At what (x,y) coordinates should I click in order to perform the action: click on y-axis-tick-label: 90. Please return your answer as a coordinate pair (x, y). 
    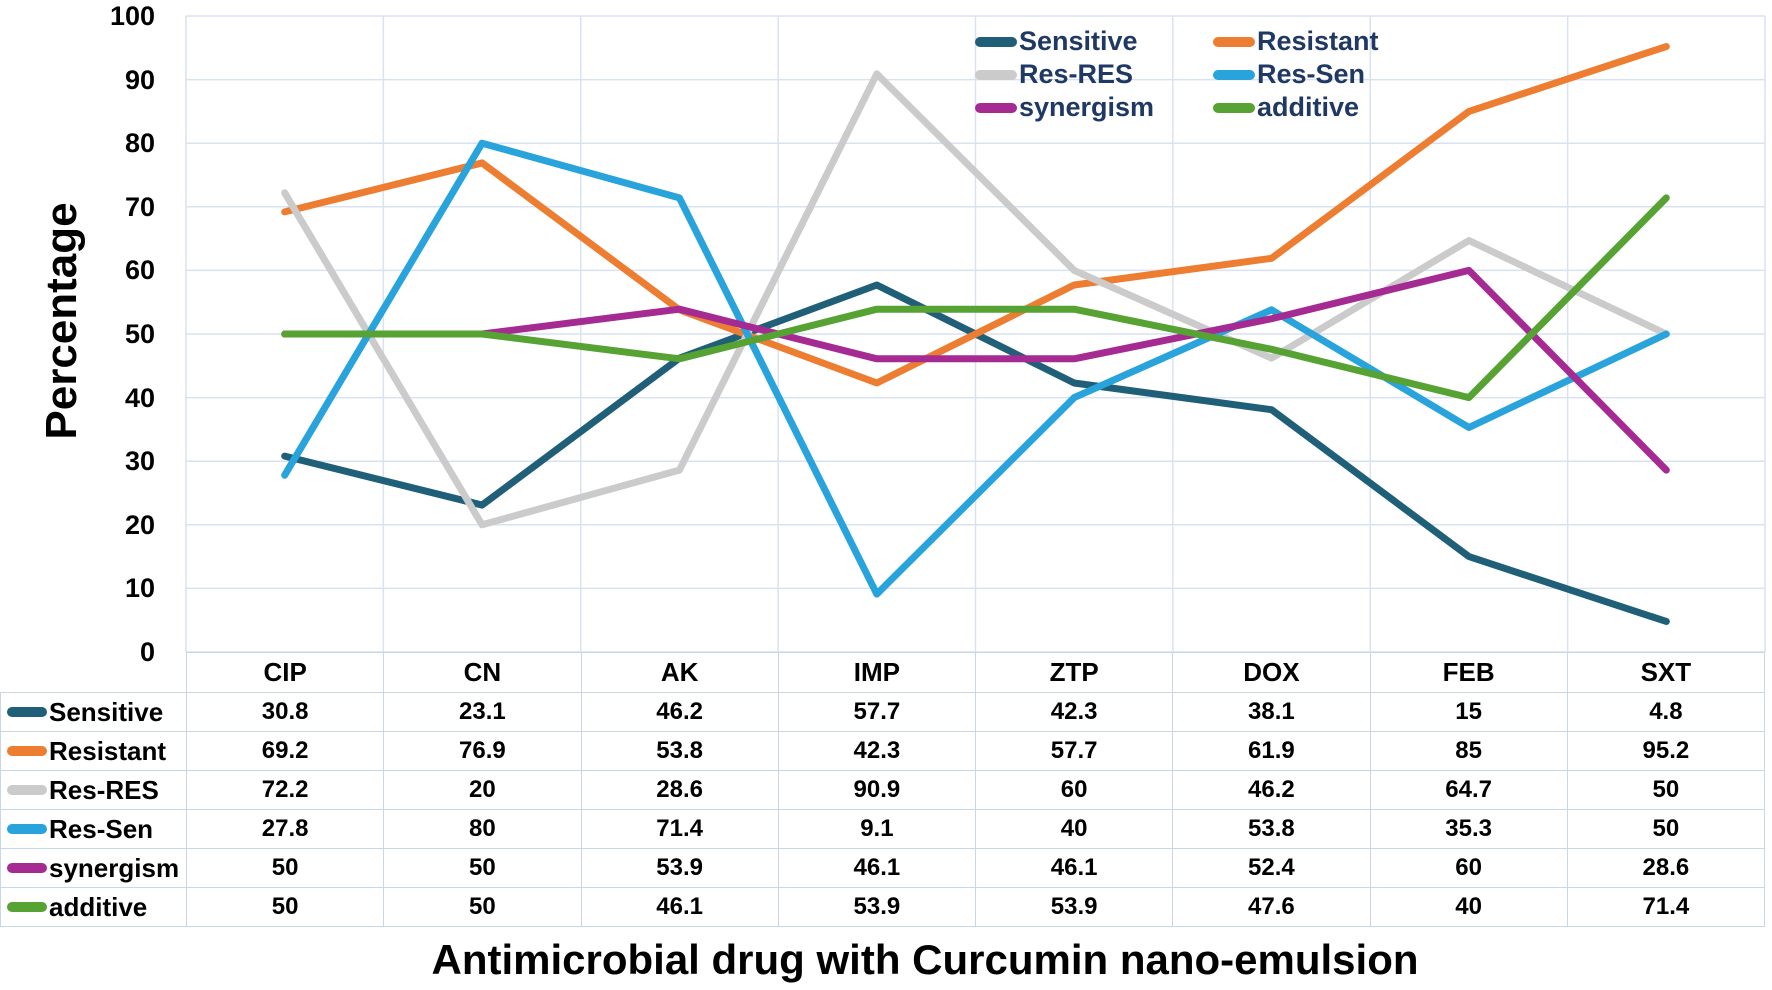
    Looking at the image, I should click on (139, 79).